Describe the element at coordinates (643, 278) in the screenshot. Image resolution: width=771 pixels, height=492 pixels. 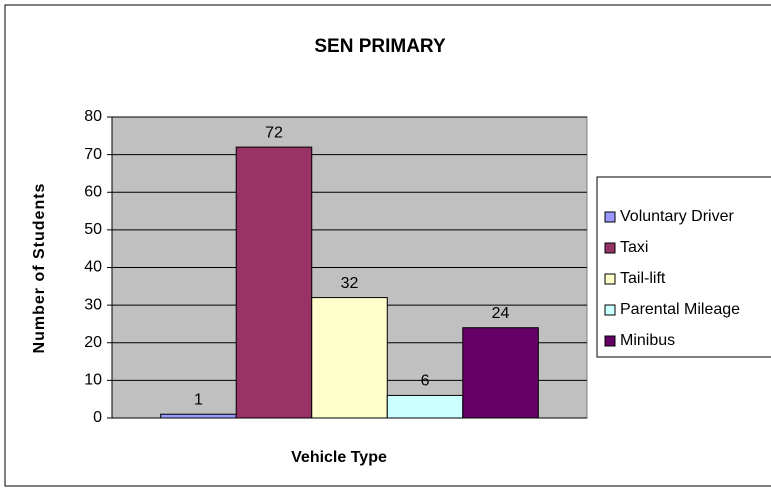
I see `legend-label: Tail-lift` at that location.